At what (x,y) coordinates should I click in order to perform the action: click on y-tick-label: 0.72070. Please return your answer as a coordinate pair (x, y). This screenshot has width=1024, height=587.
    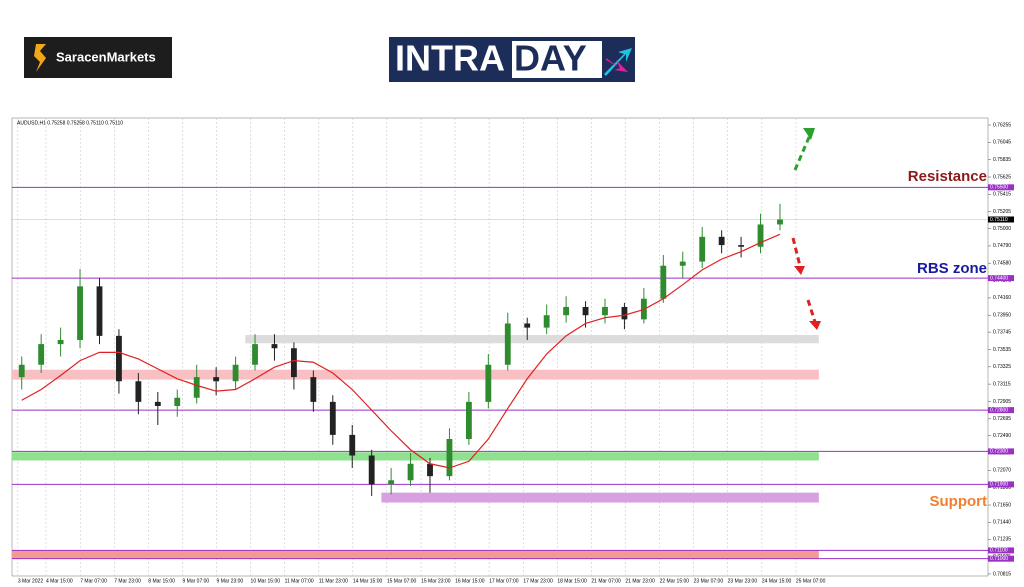
    Looking at the image, I should click on (1002, 471).